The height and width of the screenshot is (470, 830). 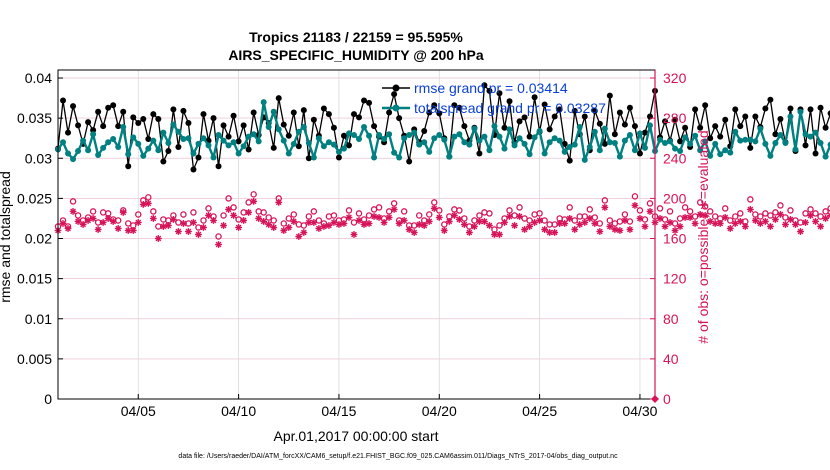 What do you see at coordinates (491, 88) in the screenshot?
I see `legend-rmse-label: rmse grand pr = 0.03414` at bounding box center [491, 88].